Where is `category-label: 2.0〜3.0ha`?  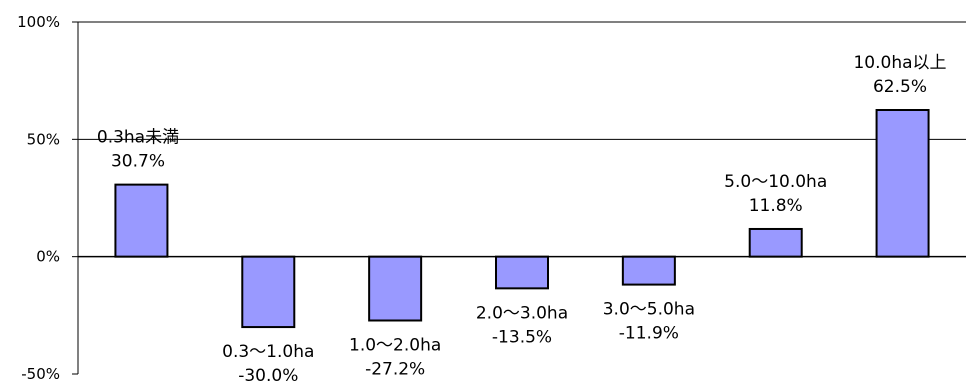 category-label: 2.0〜3.0ha is located at coordinates (522, 313).